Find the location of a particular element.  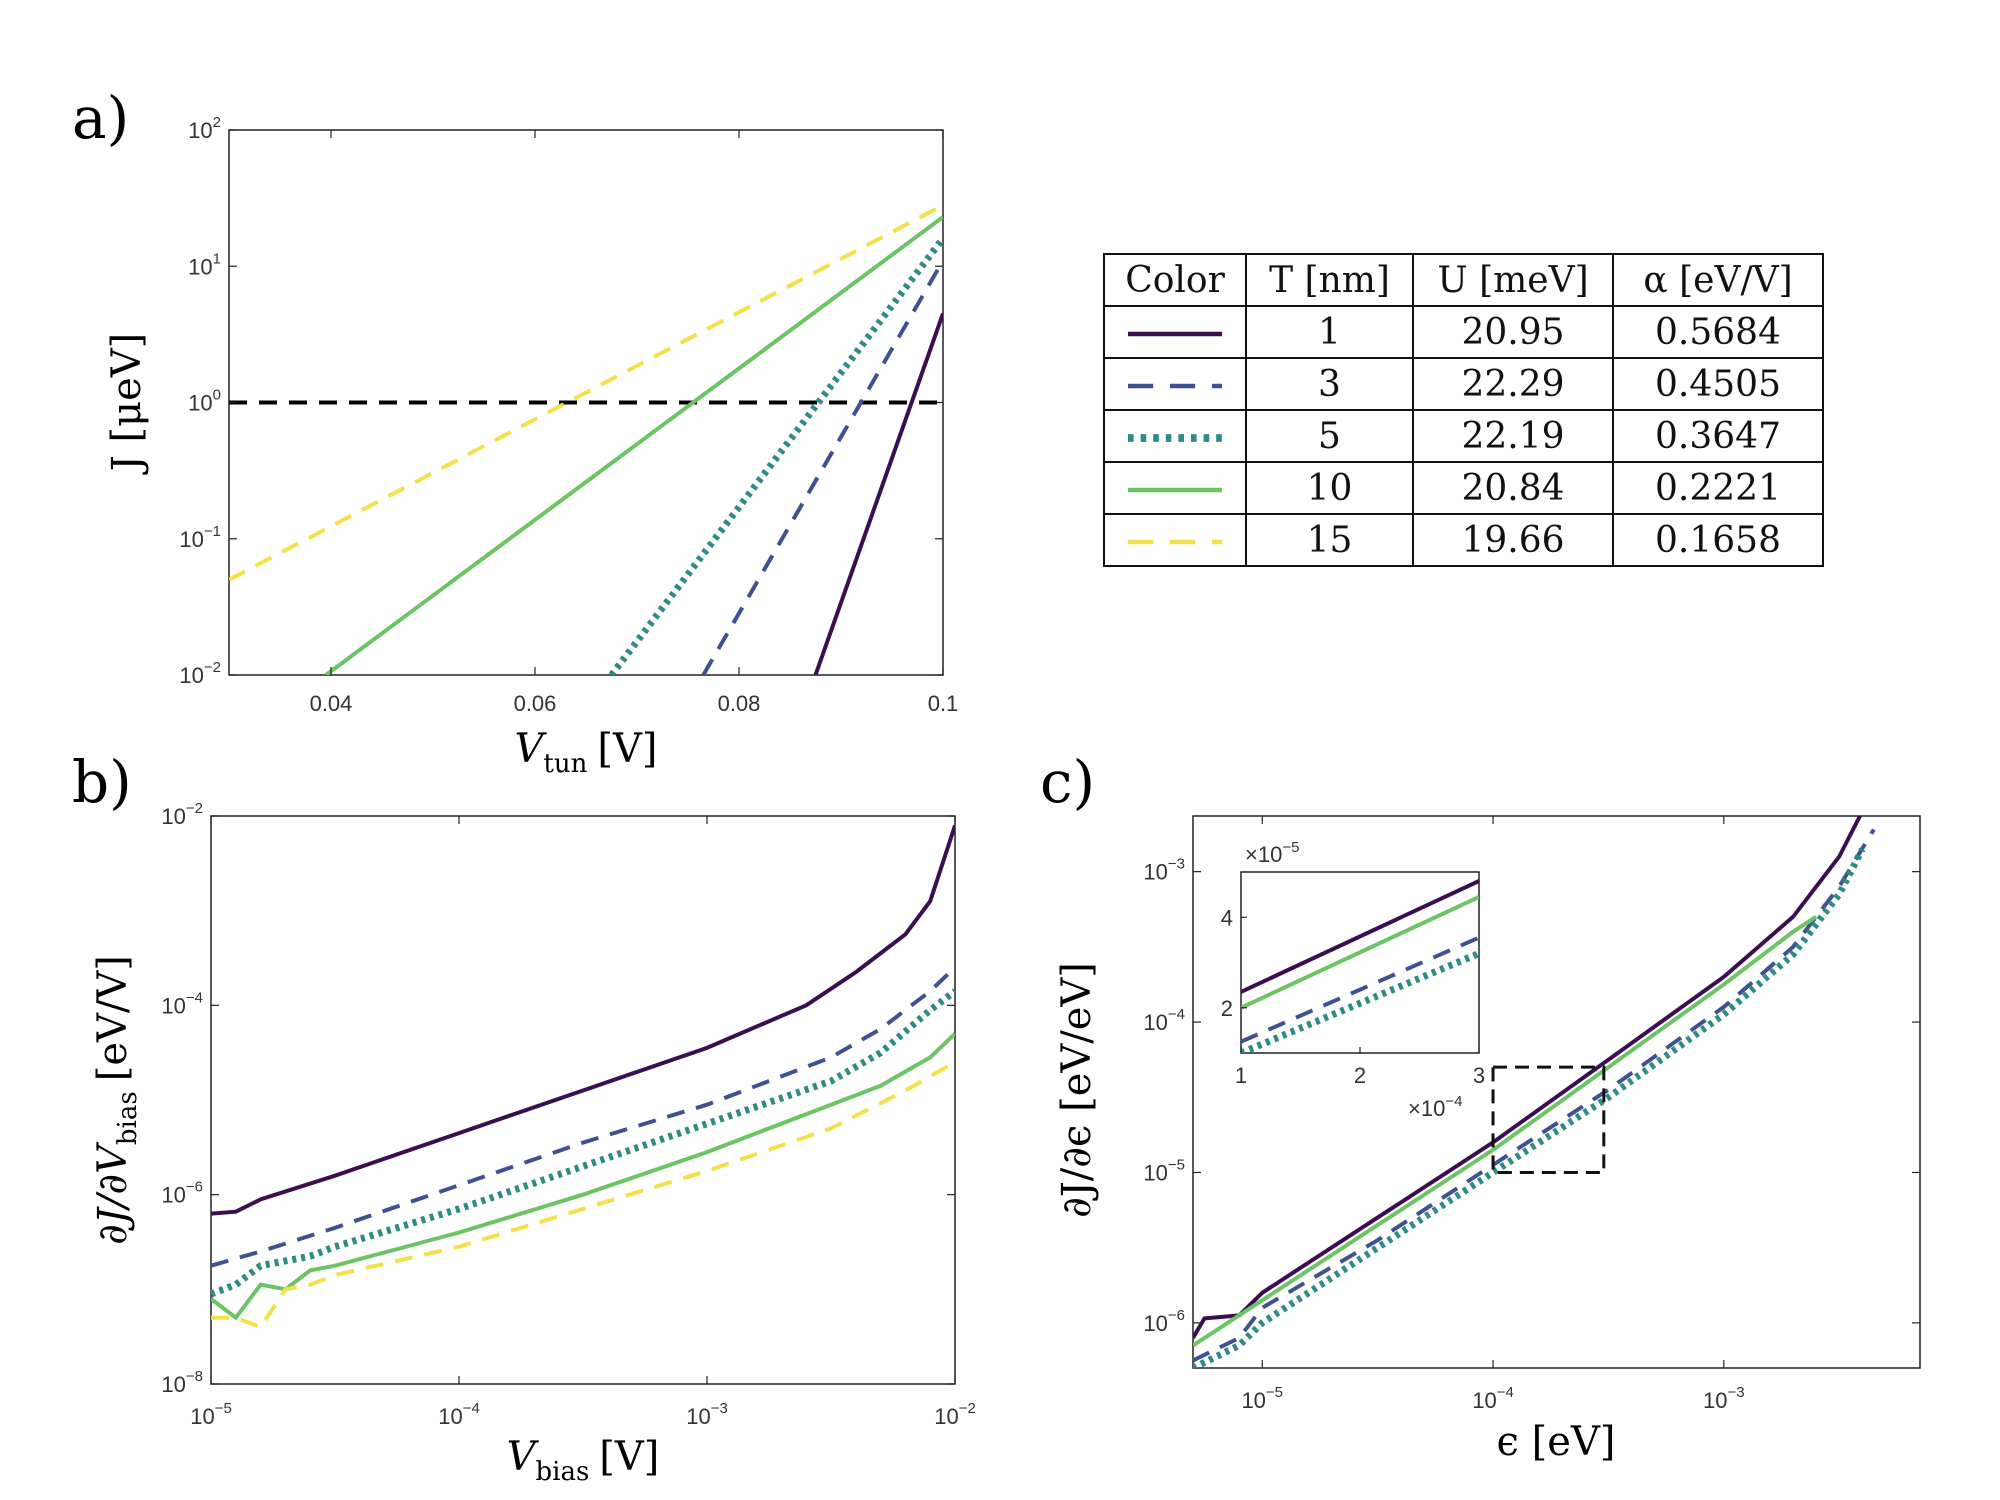

legend-header-u: U [meV] is located at coordinates (1513, 280).